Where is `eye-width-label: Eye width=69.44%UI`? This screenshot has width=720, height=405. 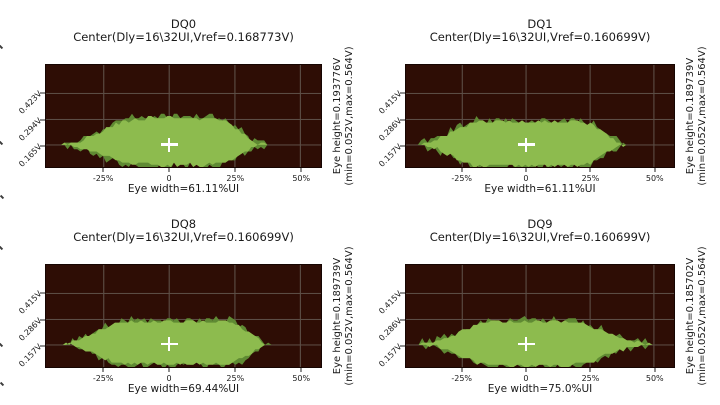
eye-width-label: Eye width=69.44%UI is located at coordinates (183, 389).